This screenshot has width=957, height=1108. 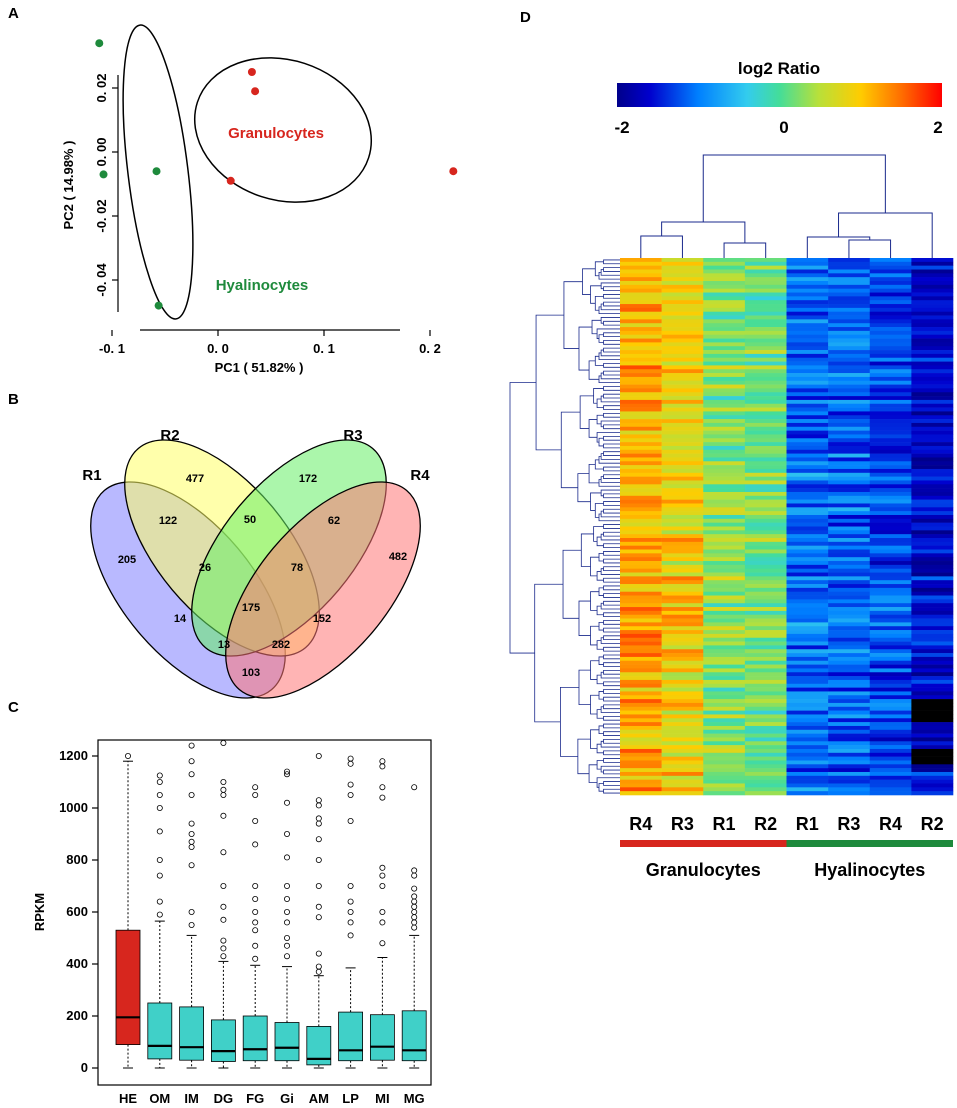 I want to click on pca-y-axis-label: PC2 ( 14.98% ), so click(x=68, y=185).